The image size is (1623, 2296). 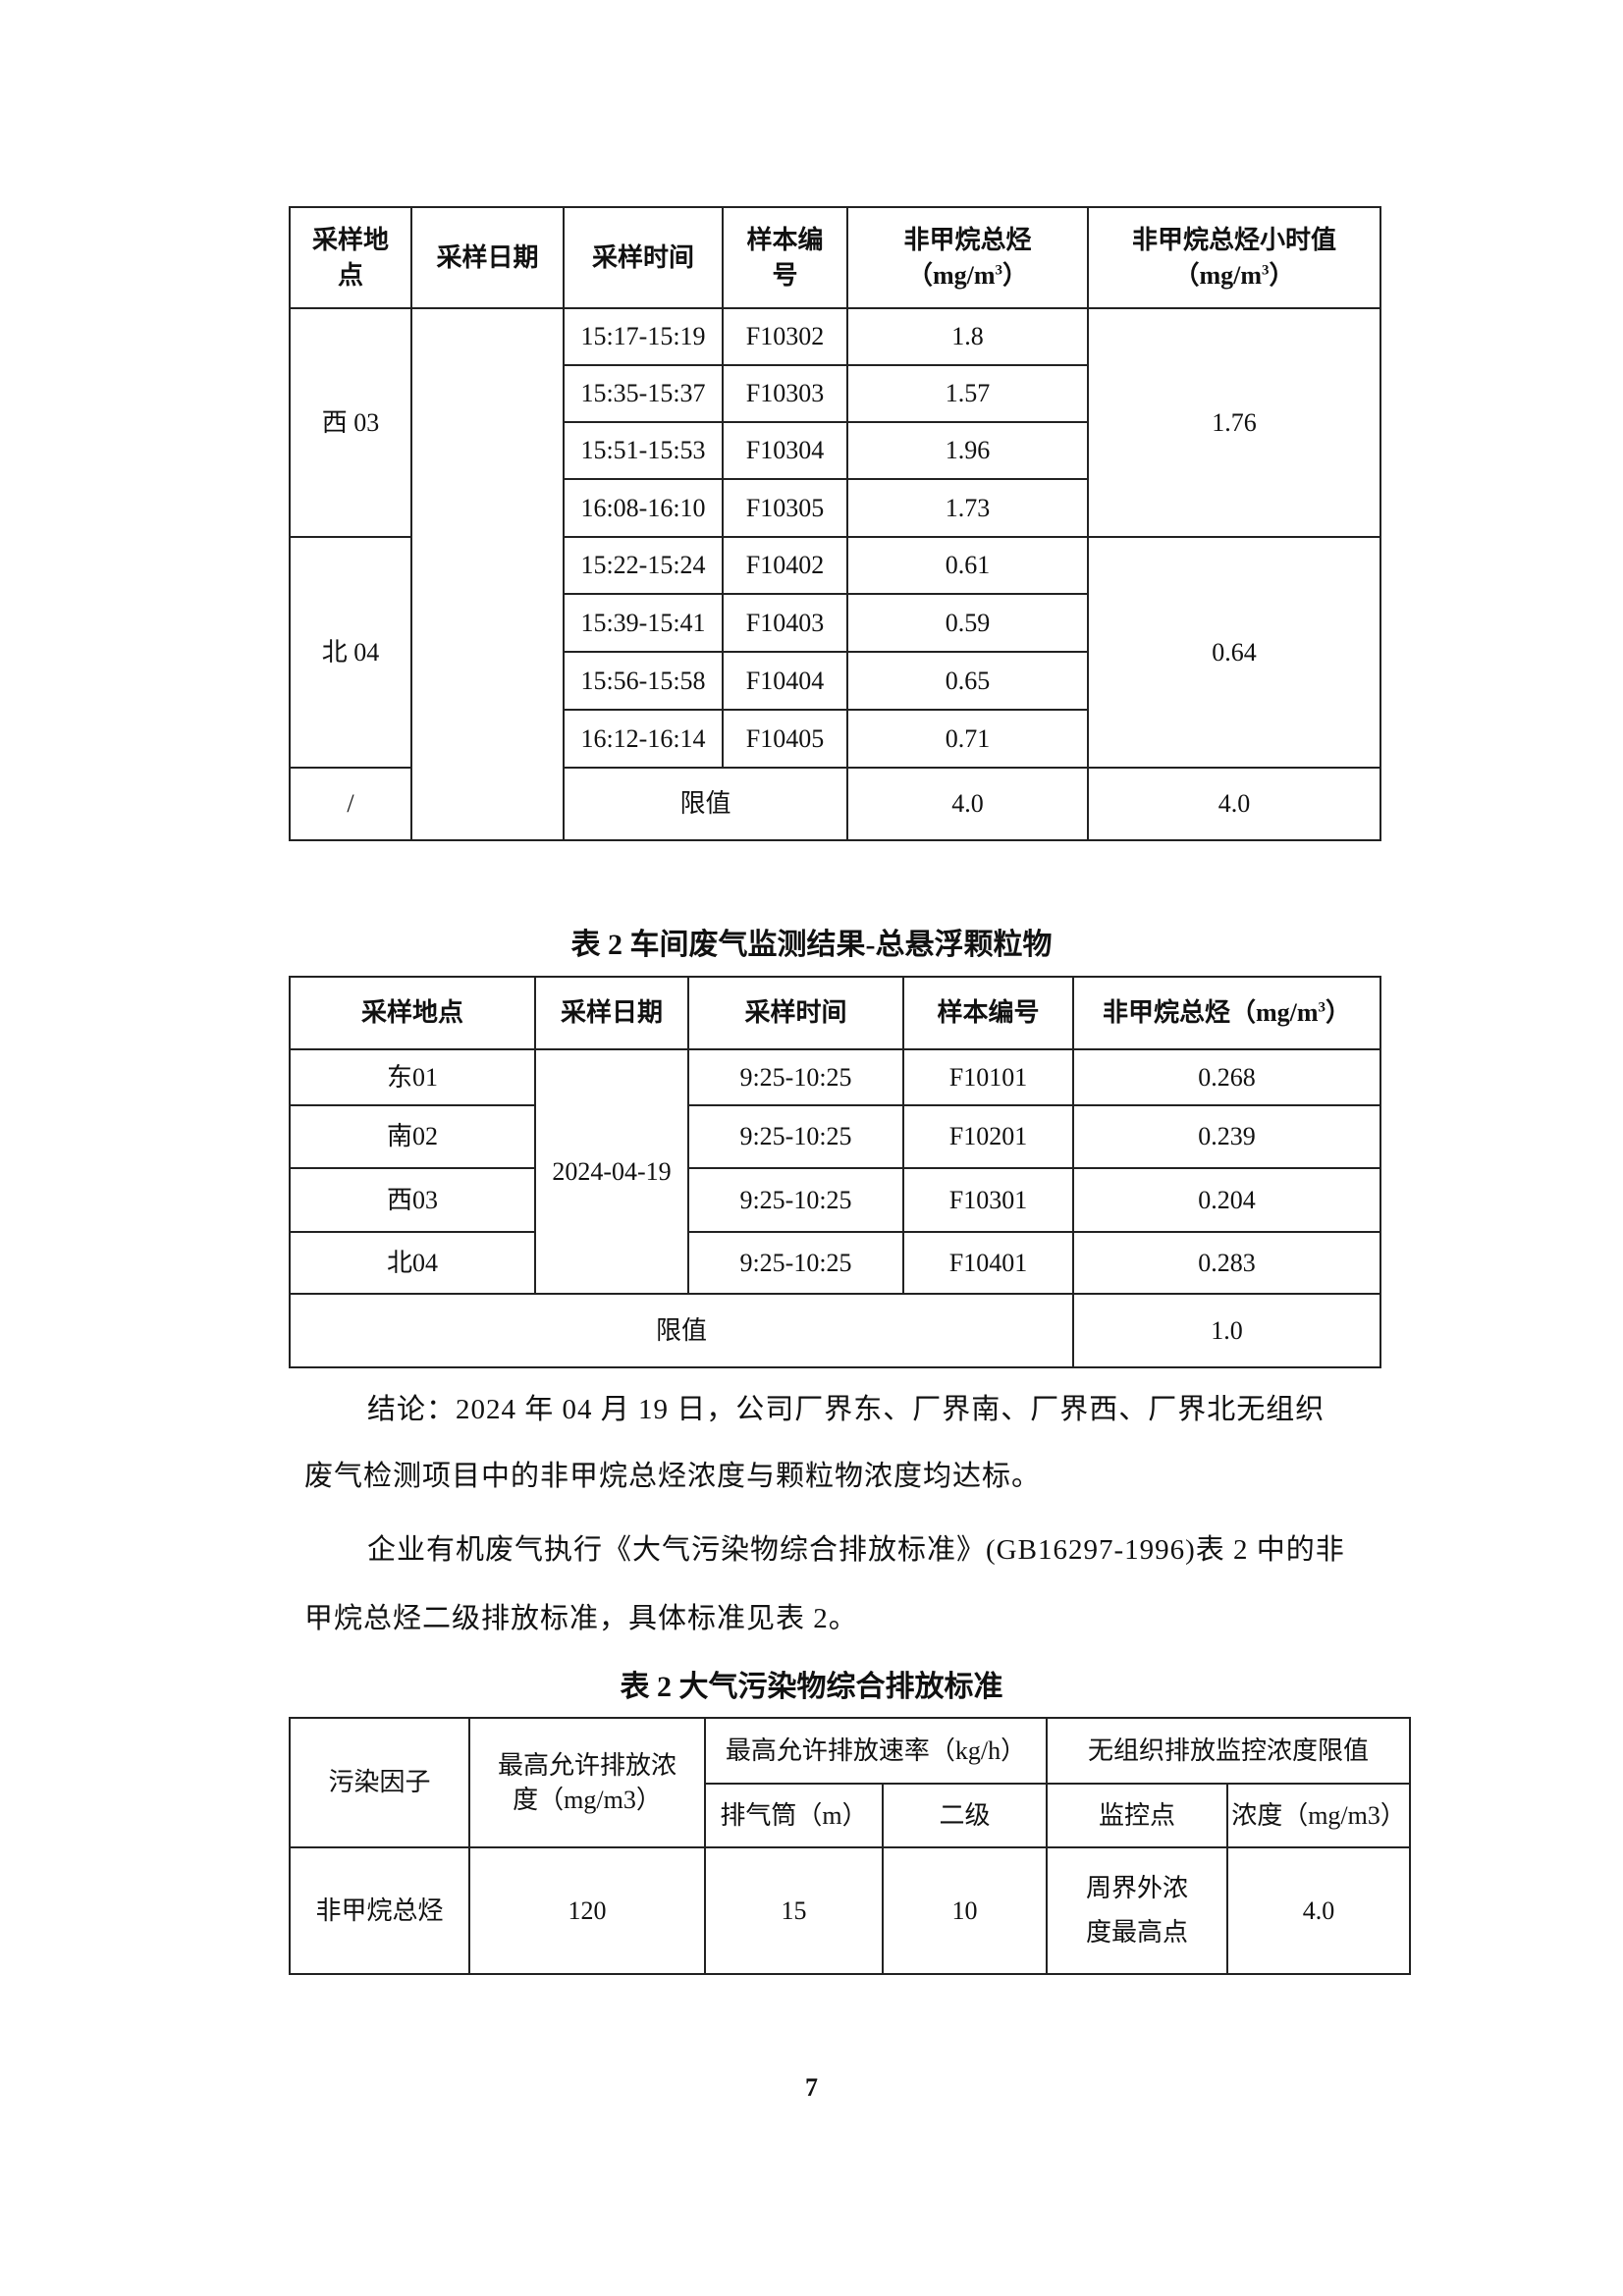 I want to click on limit-value: 4.0, so click(x=967, y=804).